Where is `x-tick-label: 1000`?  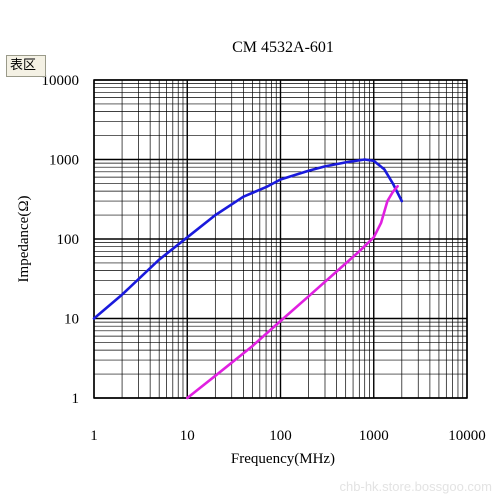
x-tick-label: 1000 is located at coordinates (374, 436).